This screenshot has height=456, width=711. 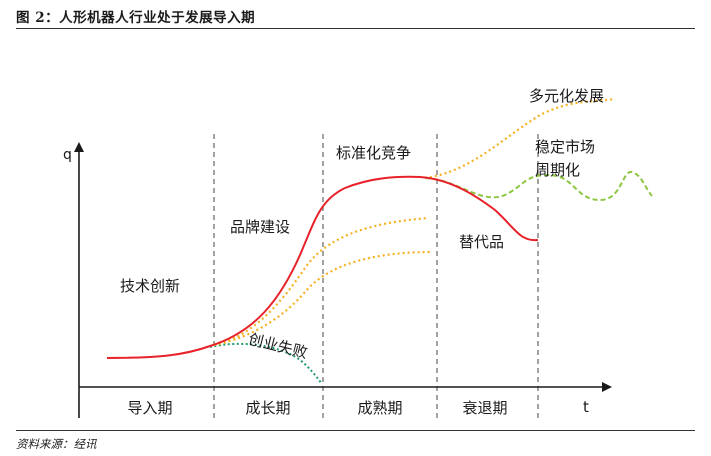 What do you see at coordinates (321, 281) in the screenshot?
I see `upper-growth-curve` at bounding box center [321, 281].